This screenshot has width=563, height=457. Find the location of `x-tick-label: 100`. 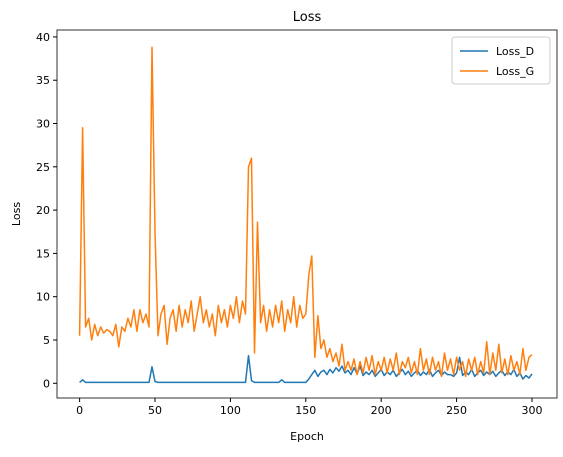

x-tick-label: 100 is located at coordinates (230, 410).